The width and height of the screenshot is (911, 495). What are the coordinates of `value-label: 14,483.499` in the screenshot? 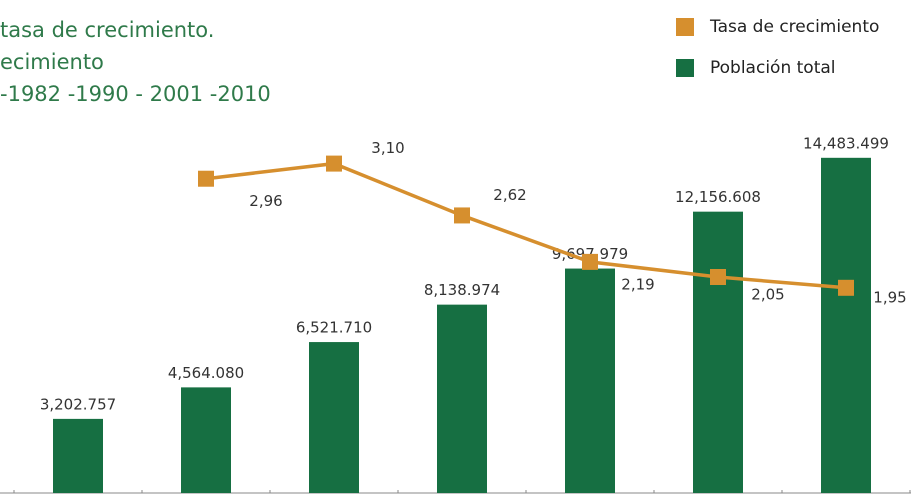 It's located at (846, 143).